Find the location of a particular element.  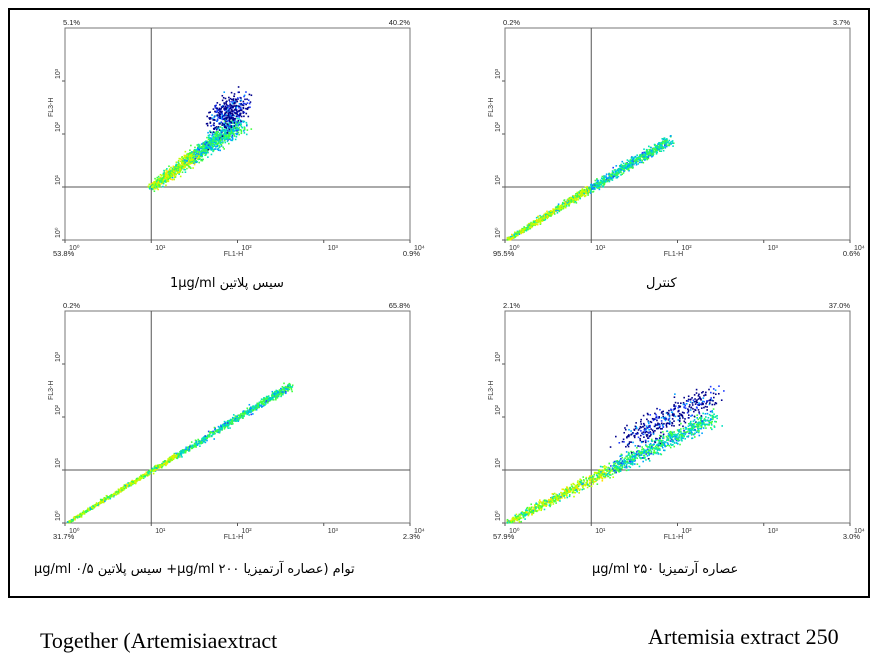

x-tick-label: 10³ is located at coordinates (773, 531).